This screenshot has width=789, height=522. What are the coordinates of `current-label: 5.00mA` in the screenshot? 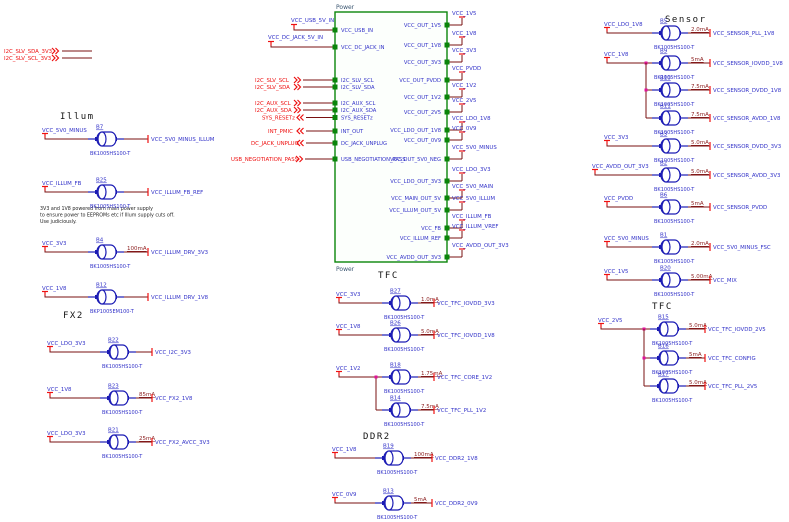 It's located at (702, 277).